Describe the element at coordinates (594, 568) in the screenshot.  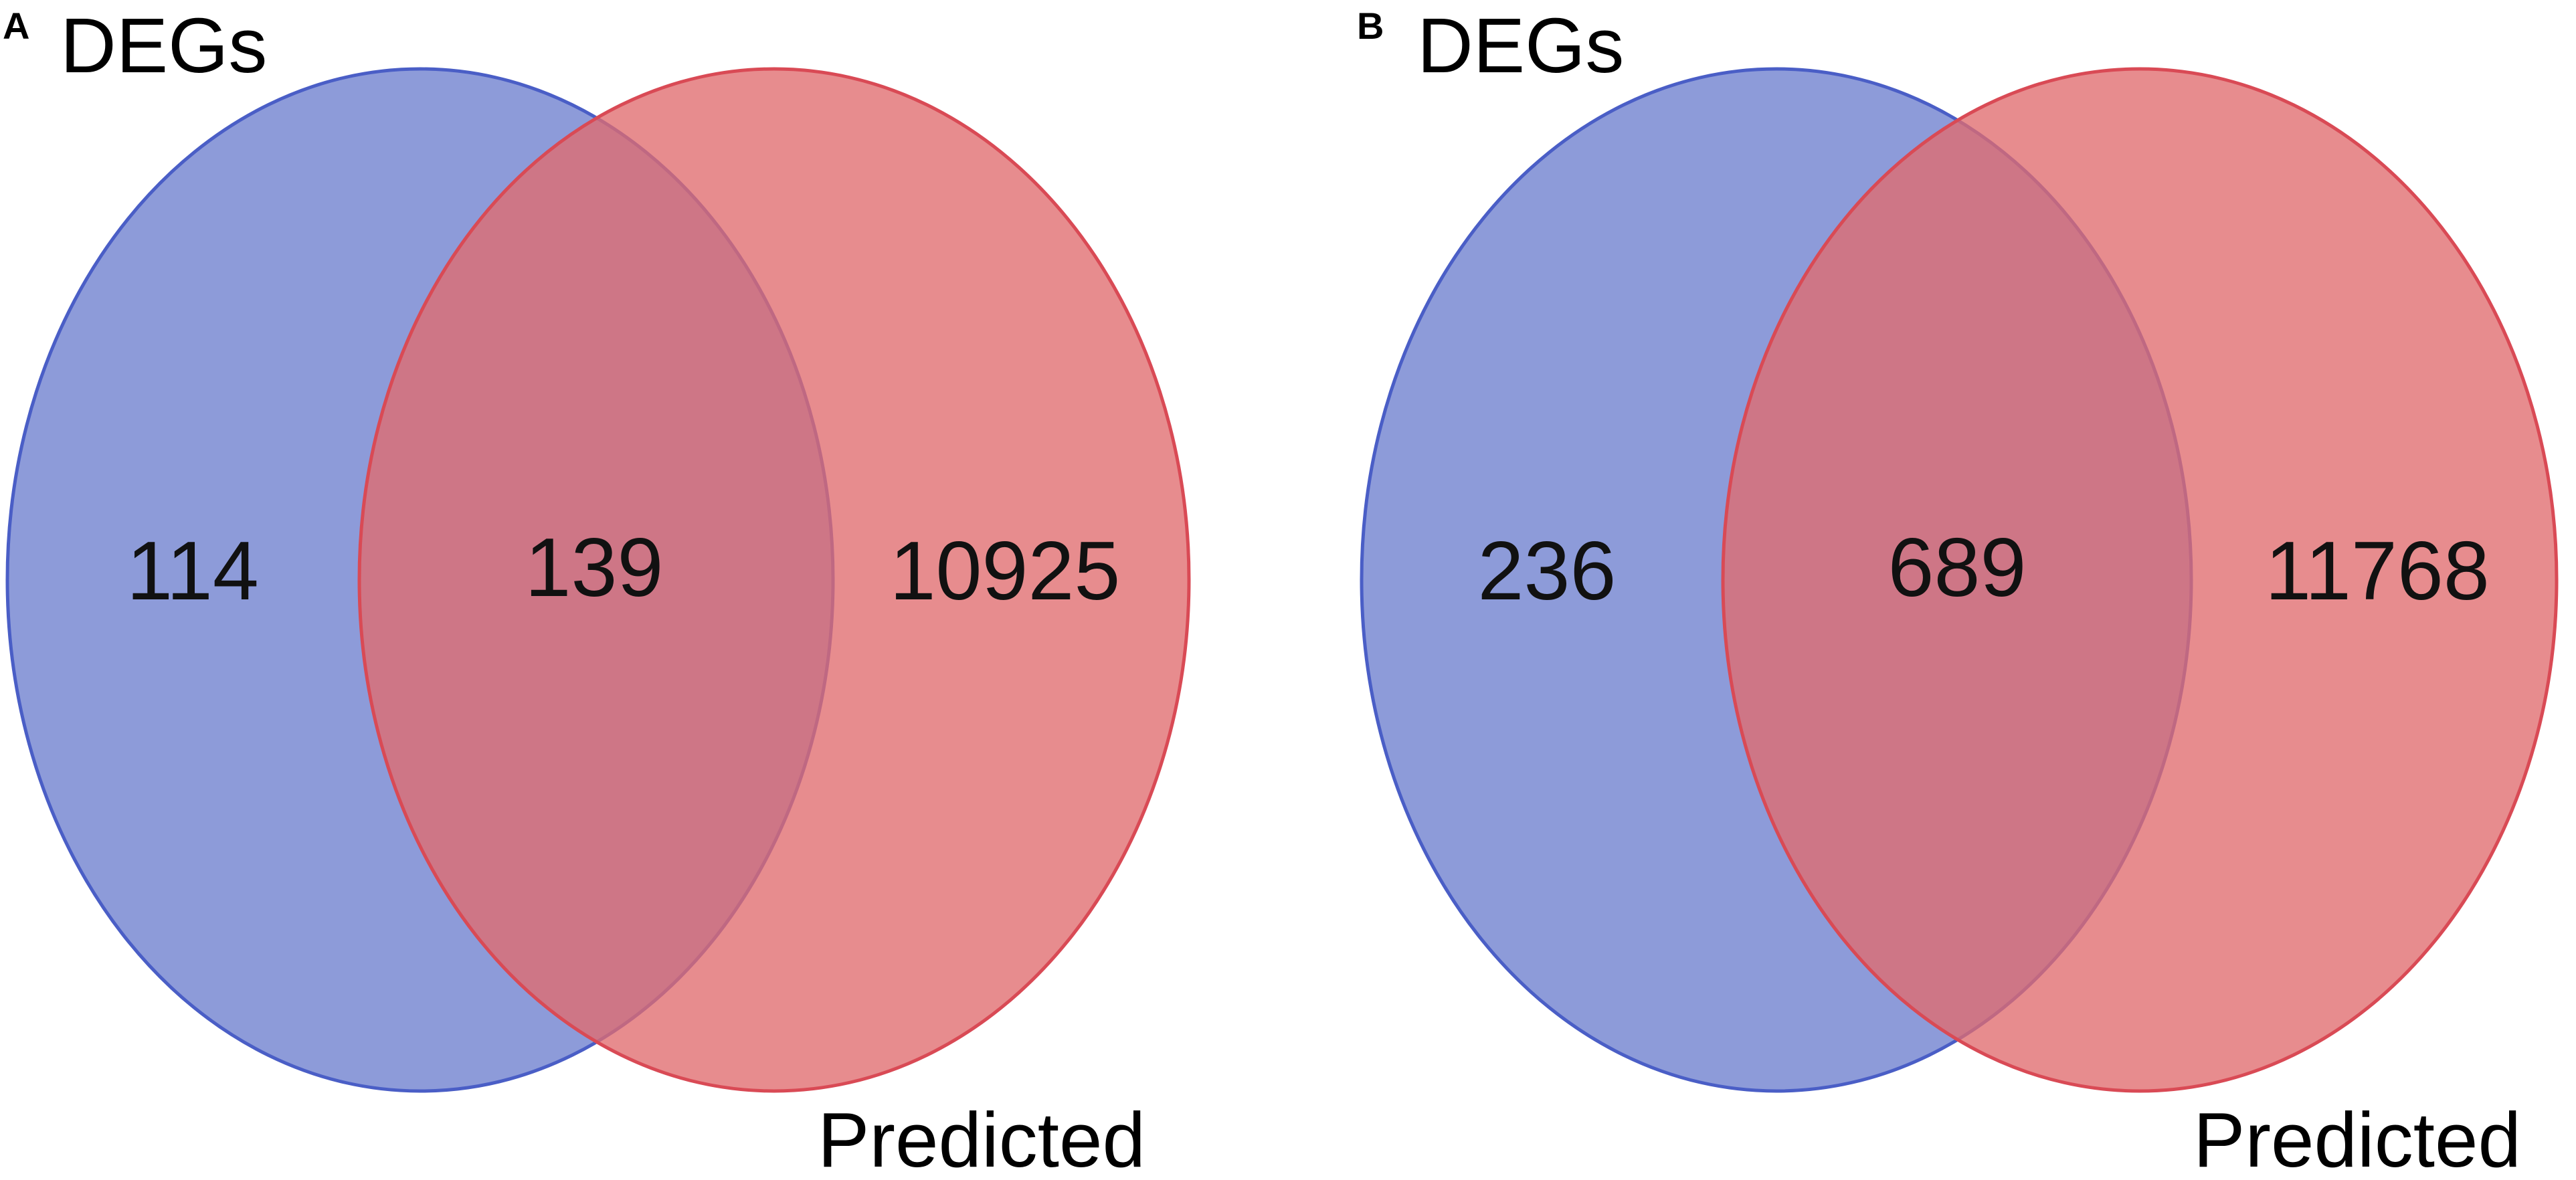
I see `count-intersection-a: 139` at that location.